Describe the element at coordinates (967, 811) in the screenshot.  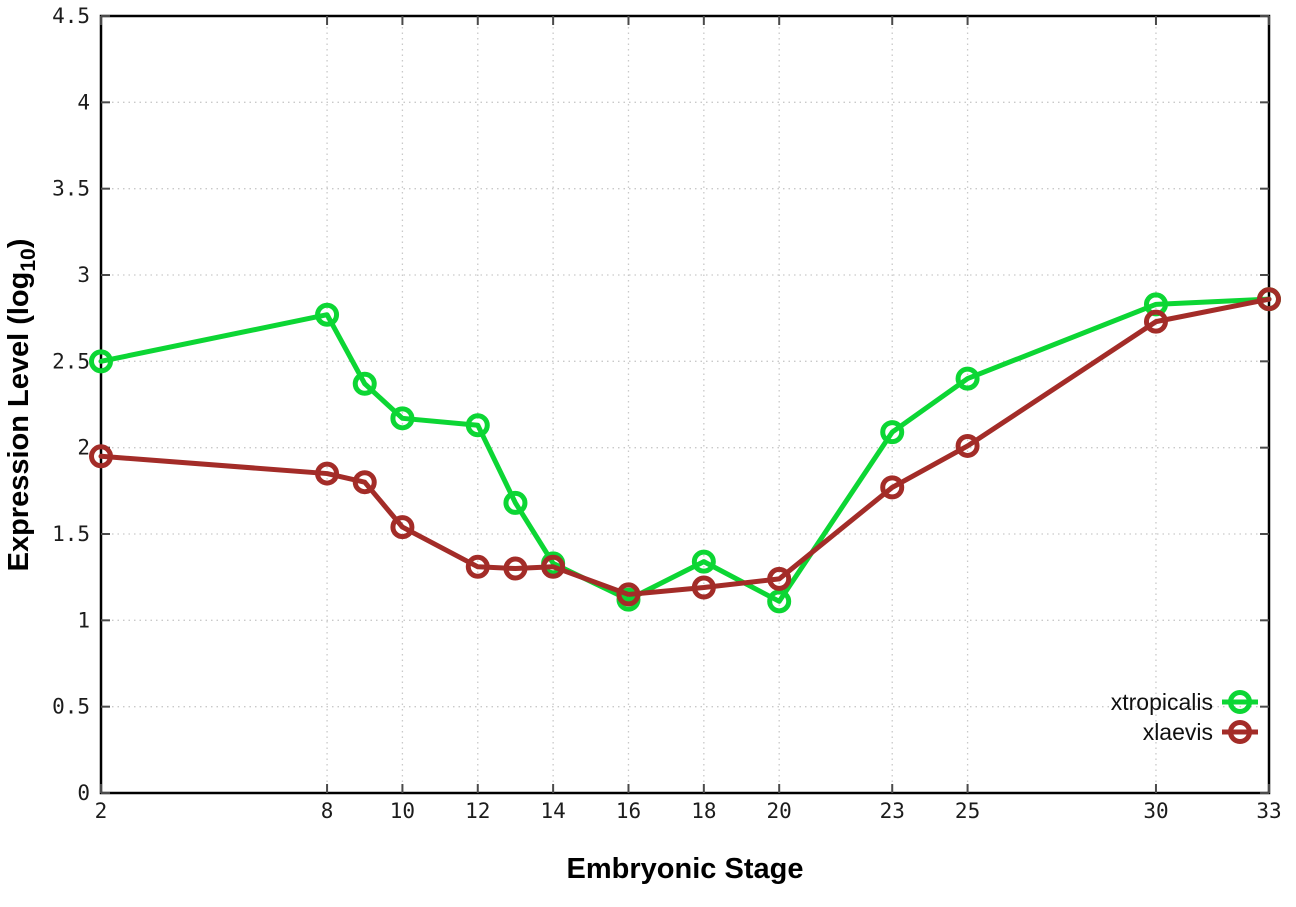
I see `x-tick-label: 25` at that location.